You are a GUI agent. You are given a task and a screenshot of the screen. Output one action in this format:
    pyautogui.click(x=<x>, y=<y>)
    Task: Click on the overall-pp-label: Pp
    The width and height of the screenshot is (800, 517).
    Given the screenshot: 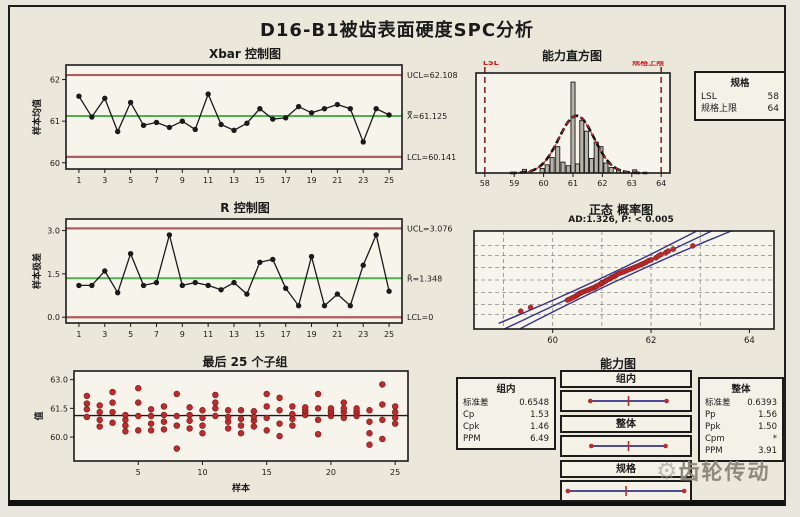 What is the action you would take?
    pyautogui.click(x=710, y=415)
    